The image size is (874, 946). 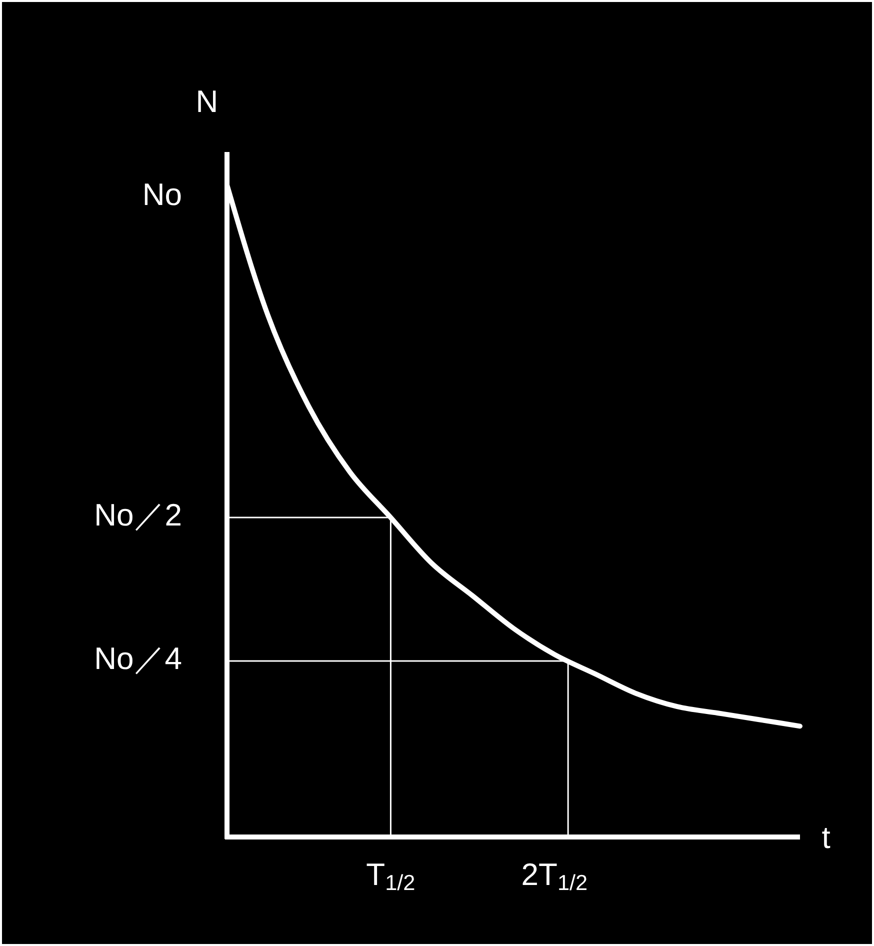 I want to click on text: No, so click(x=162, y=194).